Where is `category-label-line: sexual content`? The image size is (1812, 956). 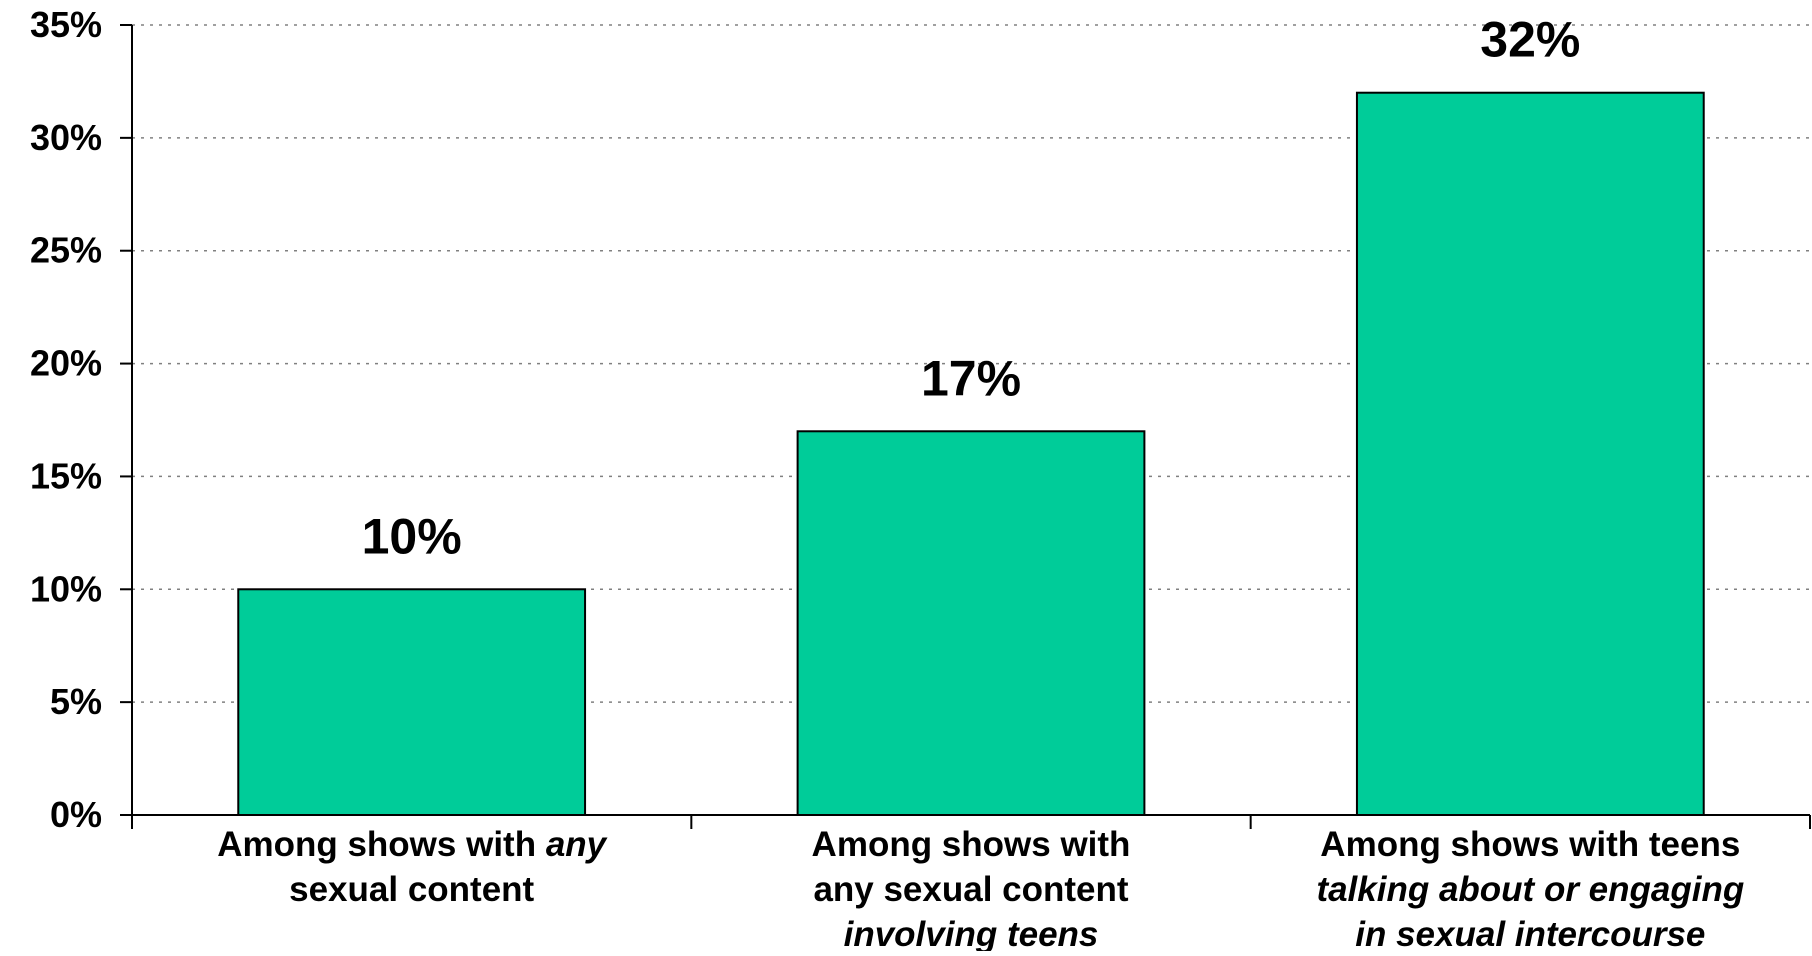
category-label-line: sexual content is located at coordinates (411, 889).